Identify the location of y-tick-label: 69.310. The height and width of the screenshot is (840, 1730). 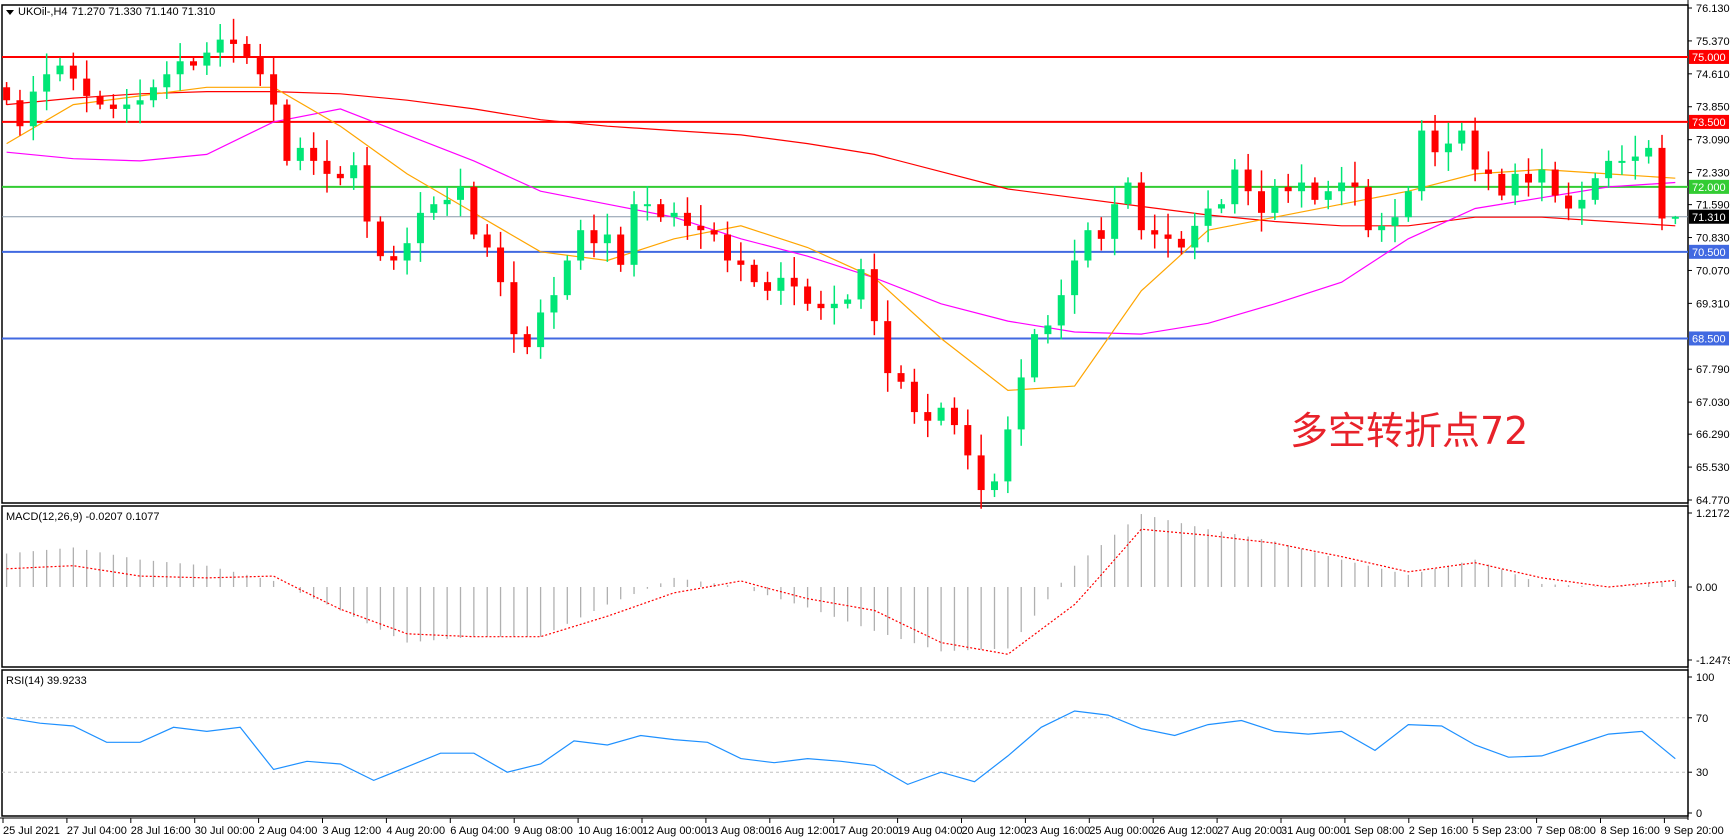
(1713, 304).